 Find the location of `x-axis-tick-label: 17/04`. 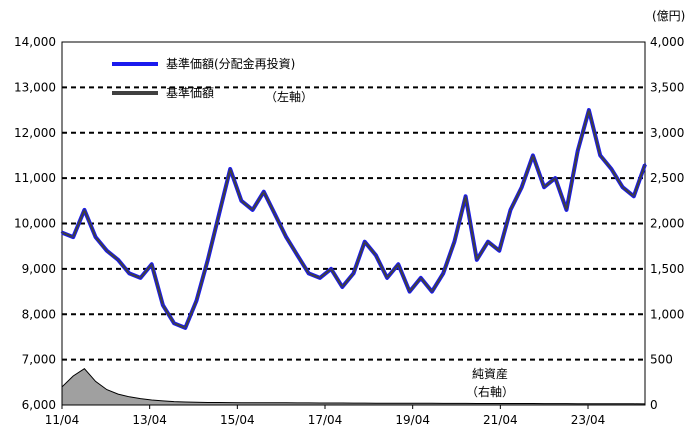

x-axis-tick-label: 17/04 is located at coordinates (325, 420).